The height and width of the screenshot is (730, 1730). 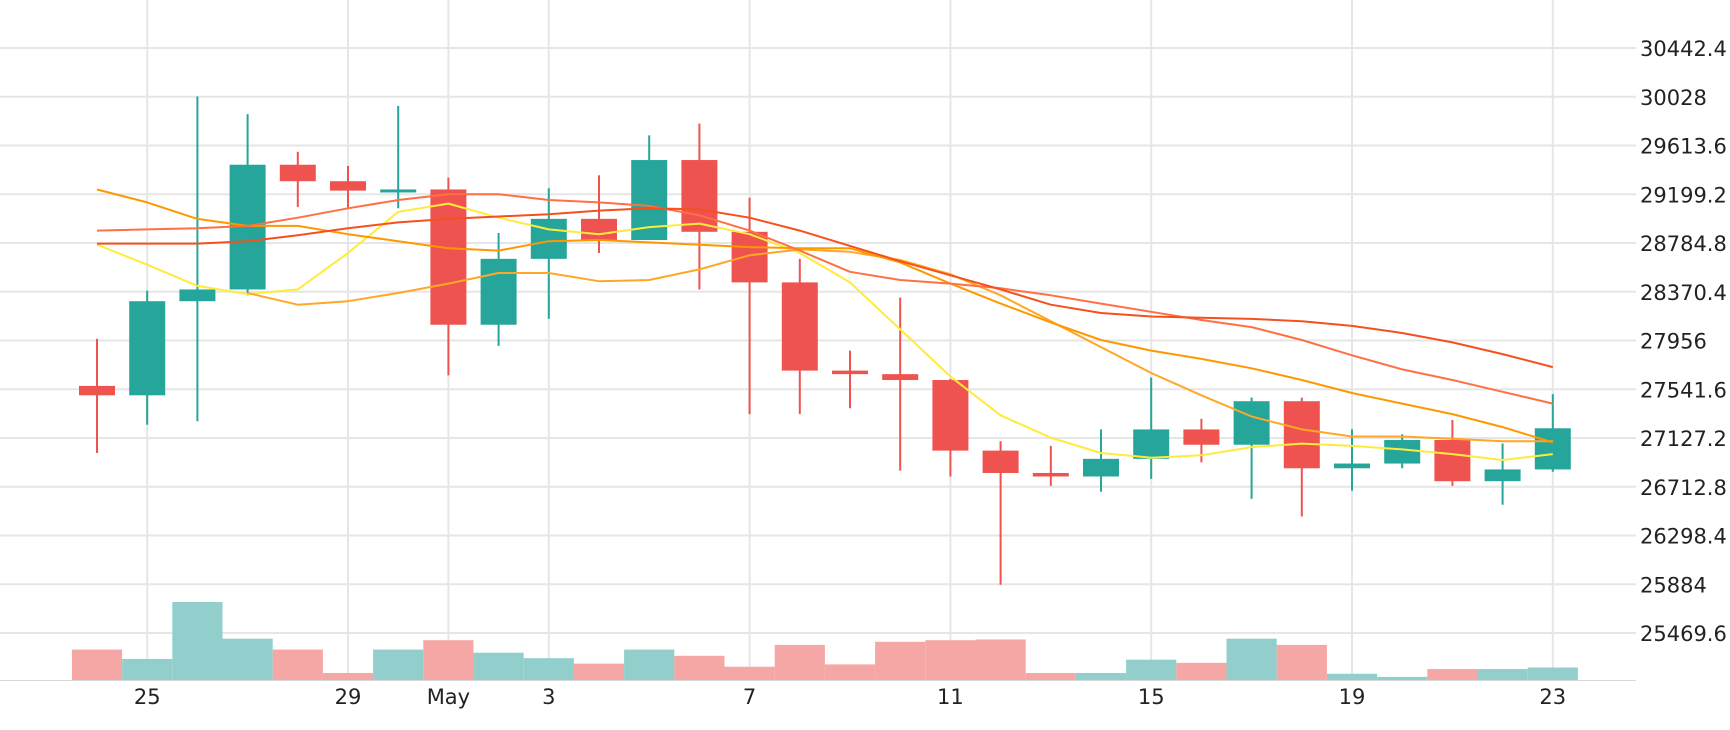 I want to click on y-tick-label: 30442.4, so click(x=1683, y=49).